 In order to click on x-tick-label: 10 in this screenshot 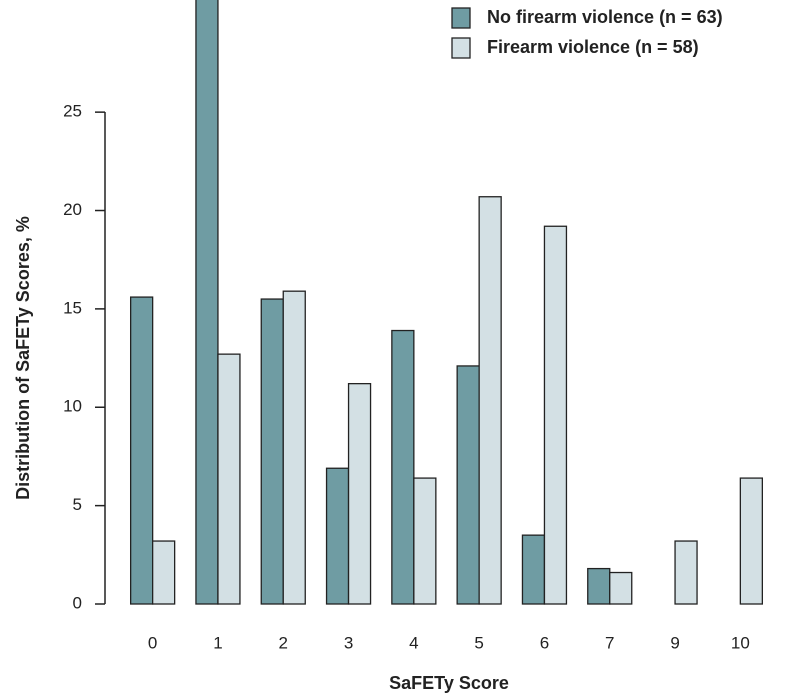, I will do `click(740, 642)`.